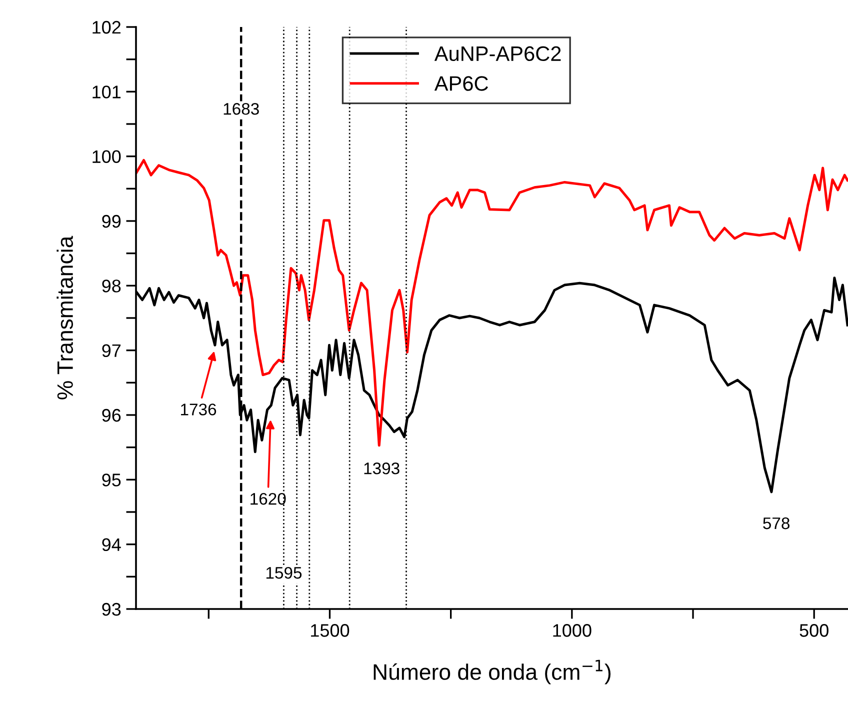 The height and width of the screenshot is (705, 848). I want to click on ref-line-label: 1683, so click(241, 109).